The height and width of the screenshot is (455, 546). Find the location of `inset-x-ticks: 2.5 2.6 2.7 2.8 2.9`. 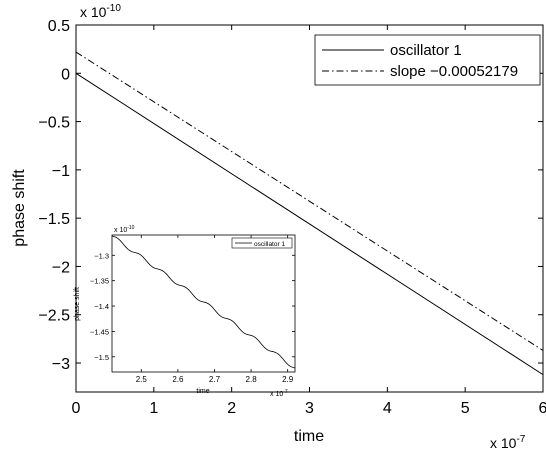

inset-x-ticks: 2.5 2.6 2.7 2.8 2.9 is located at coordinates (215, 309).